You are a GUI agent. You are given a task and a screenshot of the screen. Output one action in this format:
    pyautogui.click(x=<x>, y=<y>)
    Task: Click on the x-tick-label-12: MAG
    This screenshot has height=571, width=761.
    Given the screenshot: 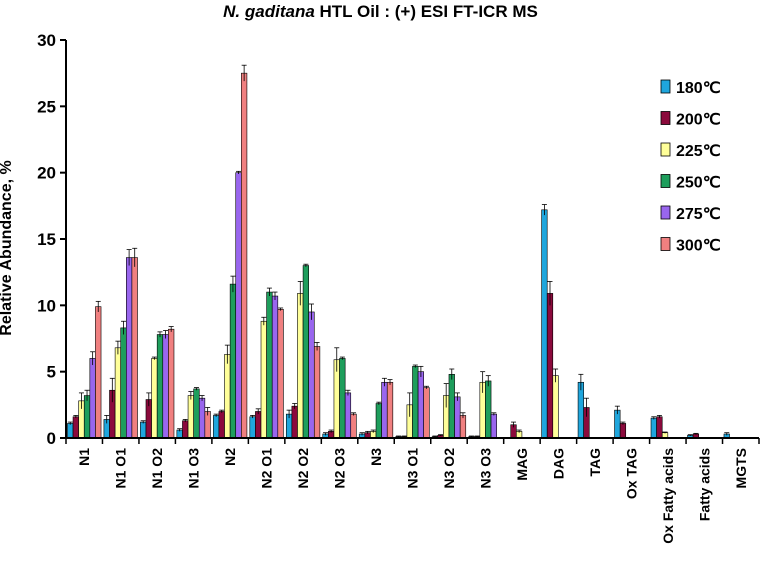 What is the action you would take?
    pyautogui.click(x=522, y=464)
    